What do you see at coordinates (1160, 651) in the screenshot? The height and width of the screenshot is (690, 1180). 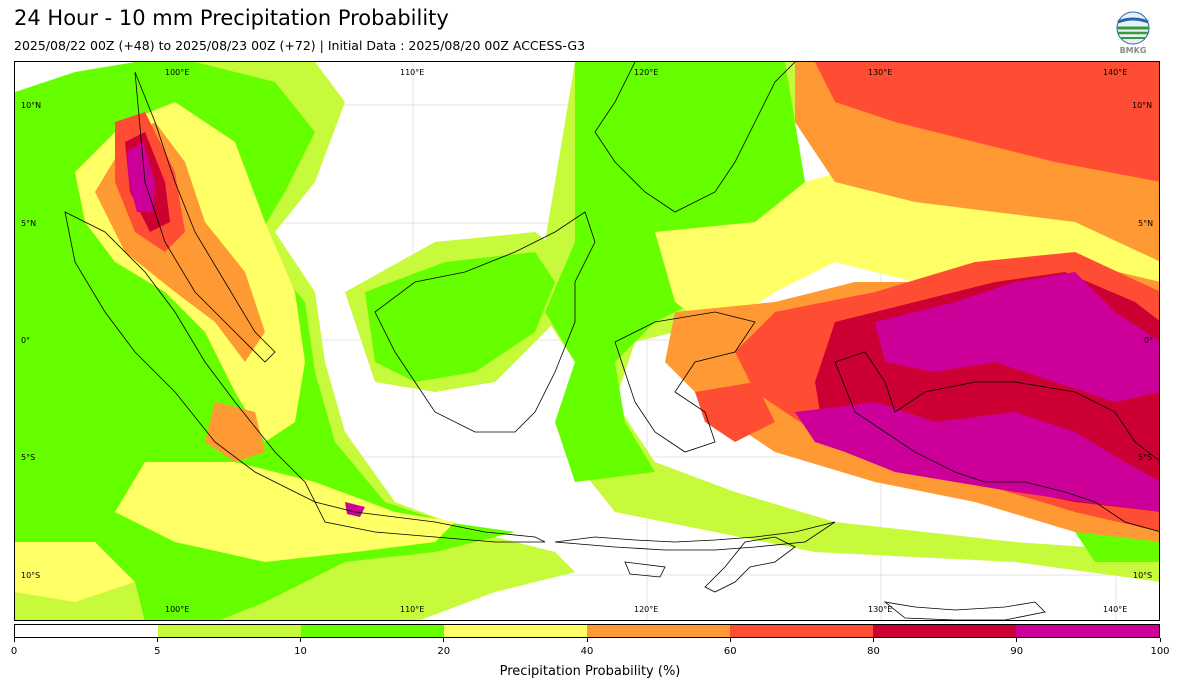 I see `colorbar-tick-label: 100` at bounding box center [1160, 651].